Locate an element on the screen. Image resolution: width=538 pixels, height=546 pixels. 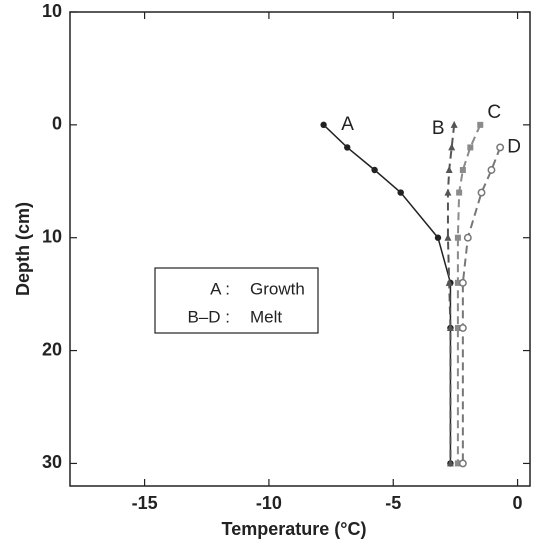
legend-key: A : is located at coordinates (220, 288).